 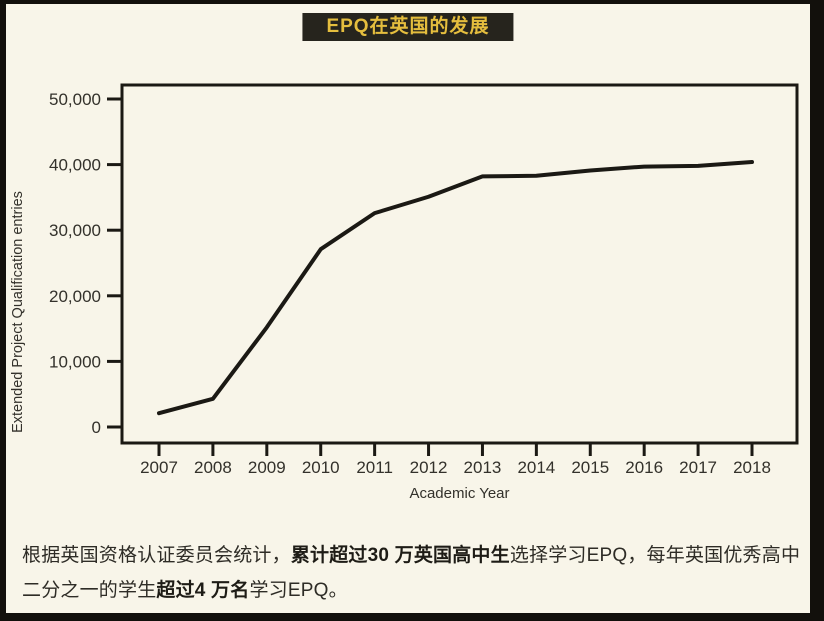 What do you see at coordinates (590, 467) in the screenshot?
I see `x-tick-label: 2015` at bounding box center [590, 467].